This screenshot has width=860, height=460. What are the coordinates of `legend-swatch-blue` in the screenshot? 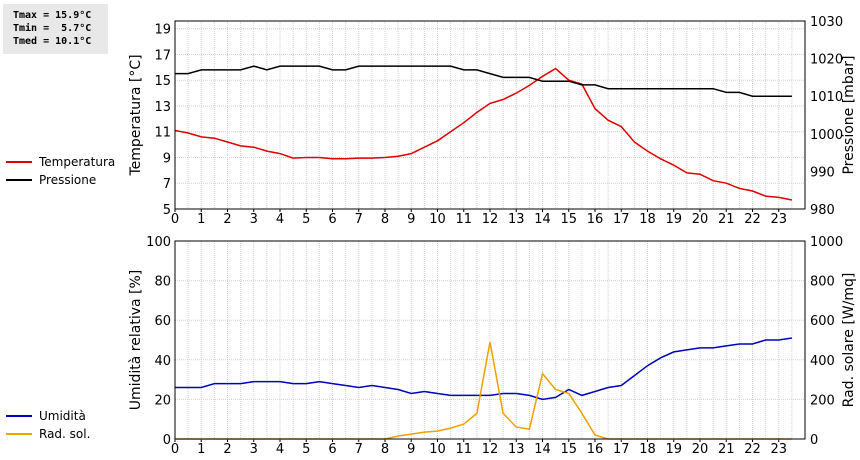 It's located at (19, 416).